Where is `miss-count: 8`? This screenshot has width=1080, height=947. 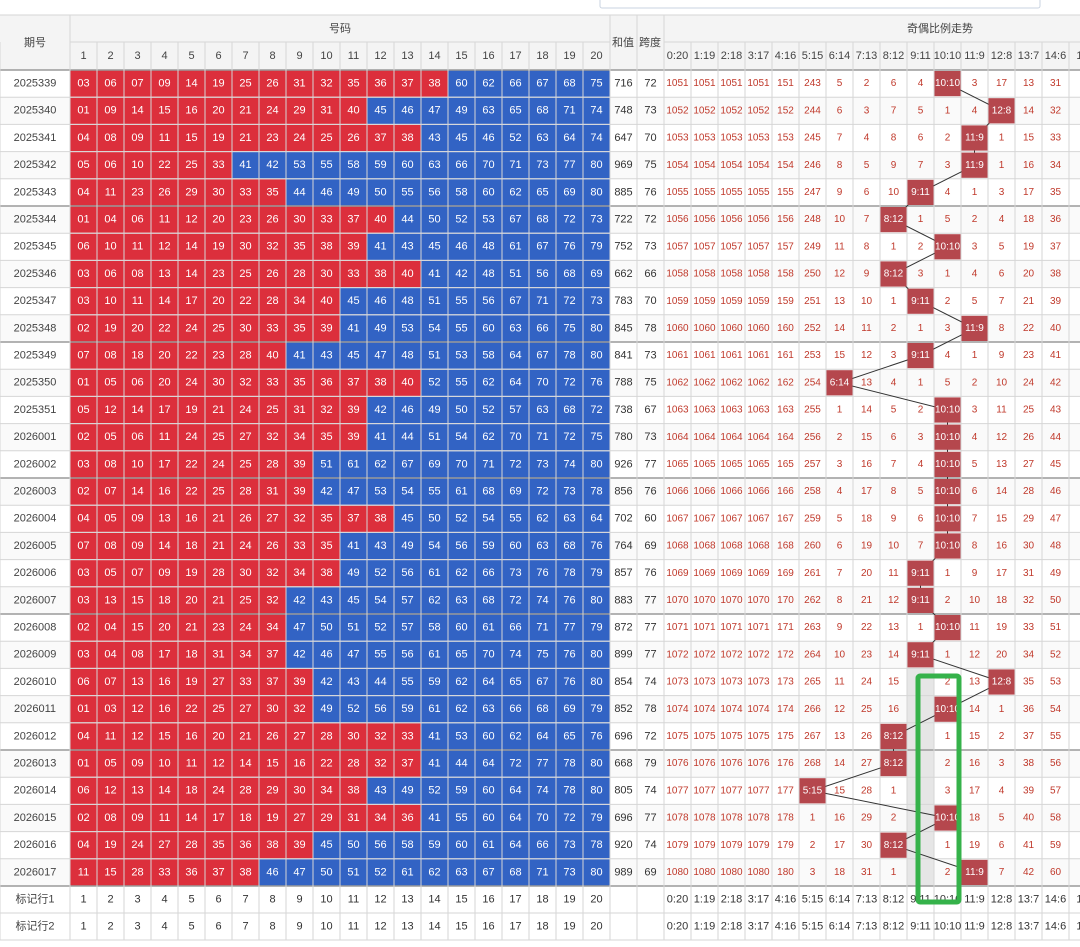
miss-count: 8 is located at coordinates (867, 246).